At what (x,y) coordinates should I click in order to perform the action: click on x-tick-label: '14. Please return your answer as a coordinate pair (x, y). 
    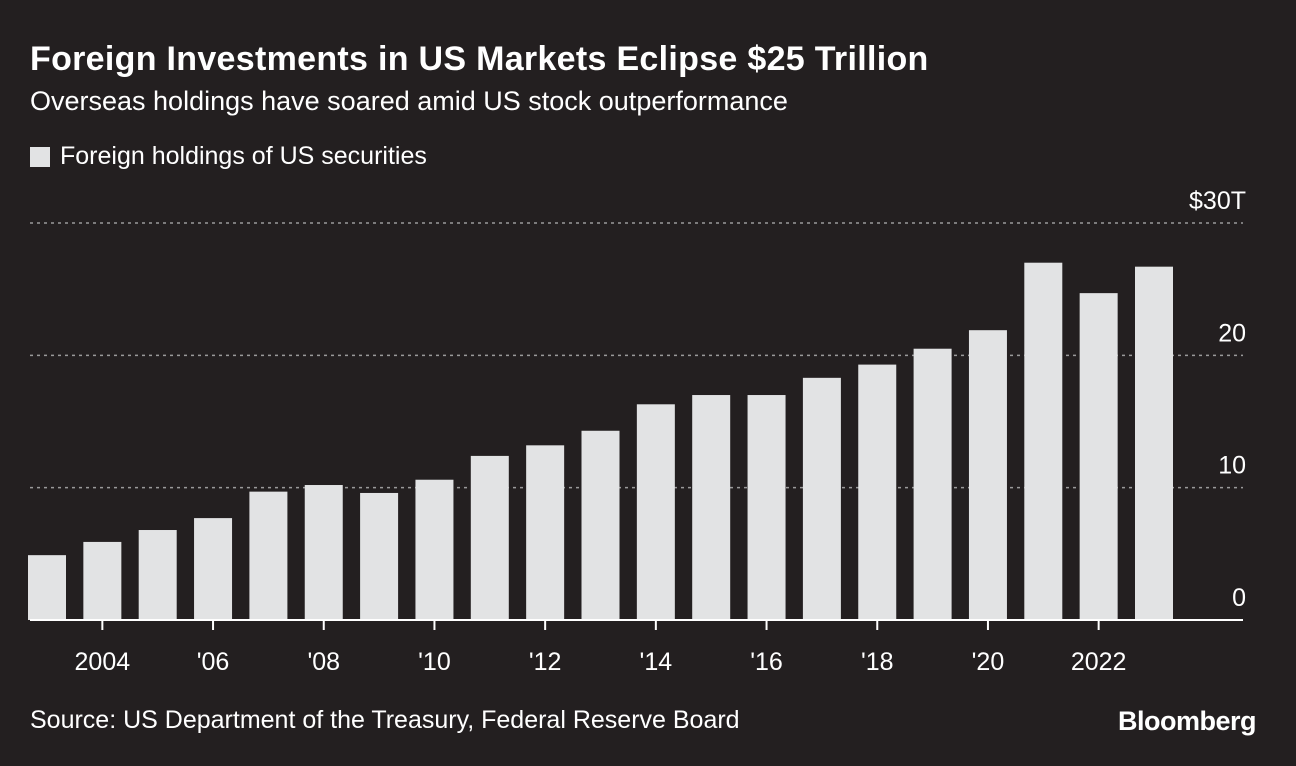
    Looking at the image, I should click on (656, 662).